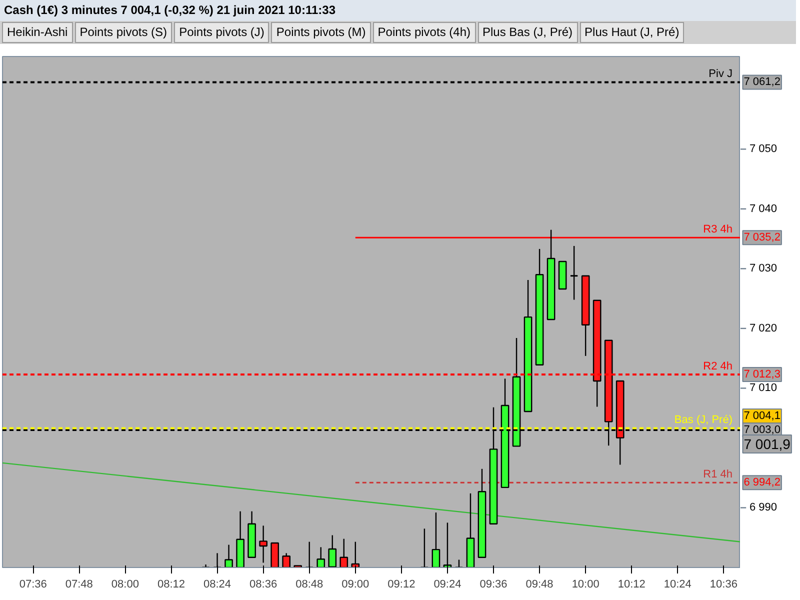 The height and width of the screenshot is (600, 800). Describe the element at coordinates (218, 584) in the screenshot. I see `x-tick-label: 08:24` at that location.